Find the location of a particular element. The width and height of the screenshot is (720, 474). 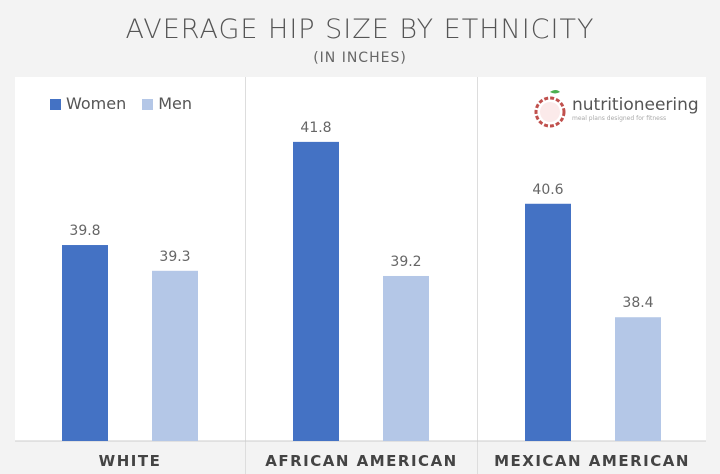

legend: Women Men is located at coordinates (121, 103).